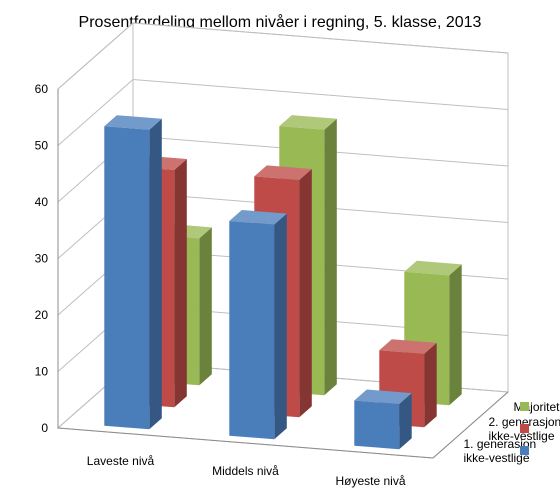 This screenshot has width=560, height=500. Describe the element at coordinates (524, 422) in the screenshot. I see `legend-label: 2. generasjon` at that location.